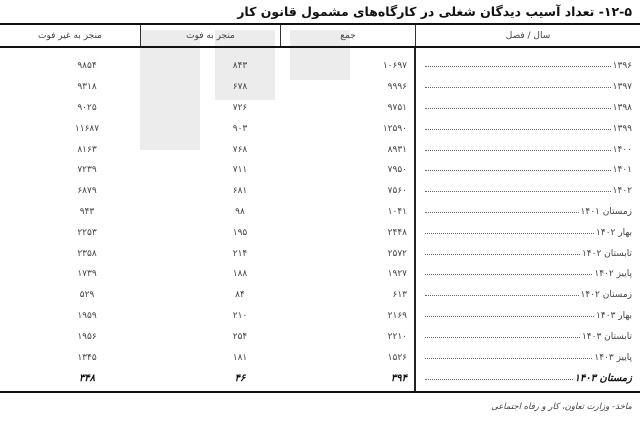  Describe the element at coordinates (87, 274) in the screenshot. I see `cell-non-fatal: ۱۷۳۹` at that location.